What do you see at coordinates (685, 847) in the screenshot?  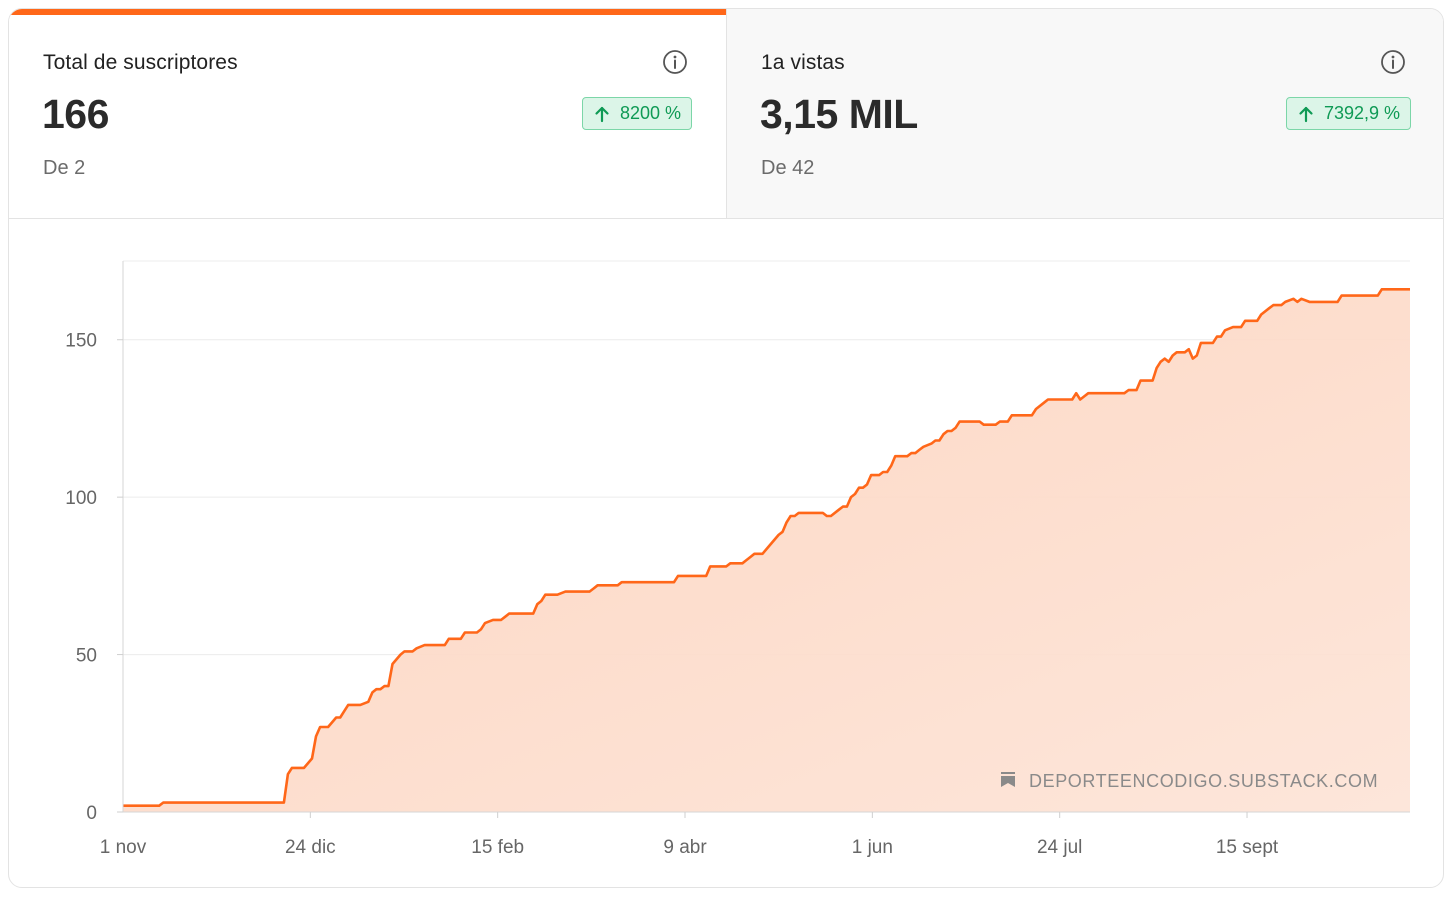 I see `x-tick-label: 9 abr` at bounding box center [685, 847].